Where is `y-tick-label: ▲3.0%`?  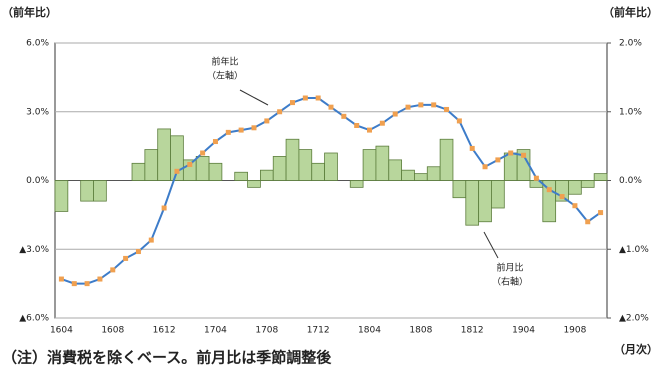 y-tick-label: ▲3.0% is located at coordinates (34, 250).